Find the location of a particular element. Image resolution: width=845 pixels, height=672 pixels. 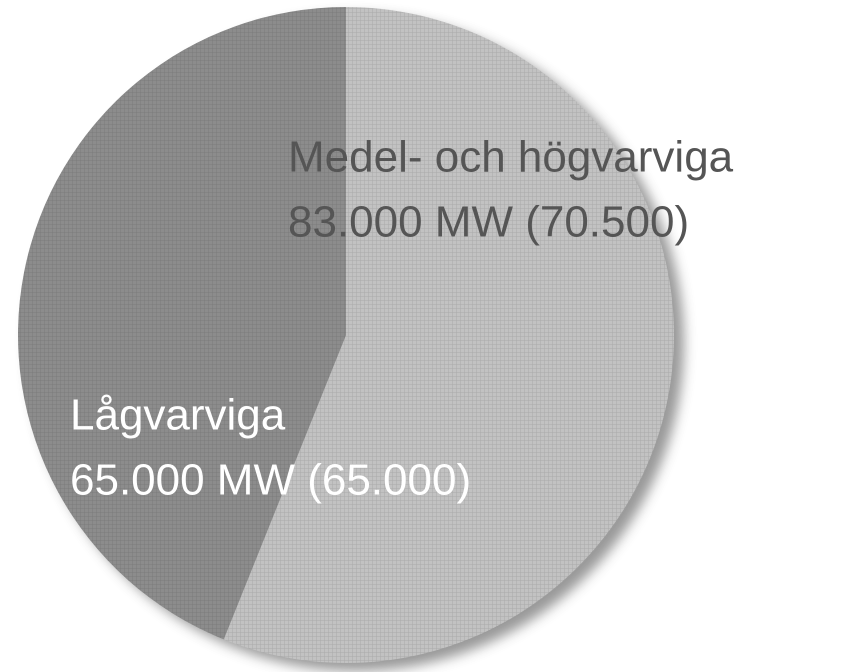

slice-value-label: 83.000 MW (70.500) is located at coordinates (488, 222).